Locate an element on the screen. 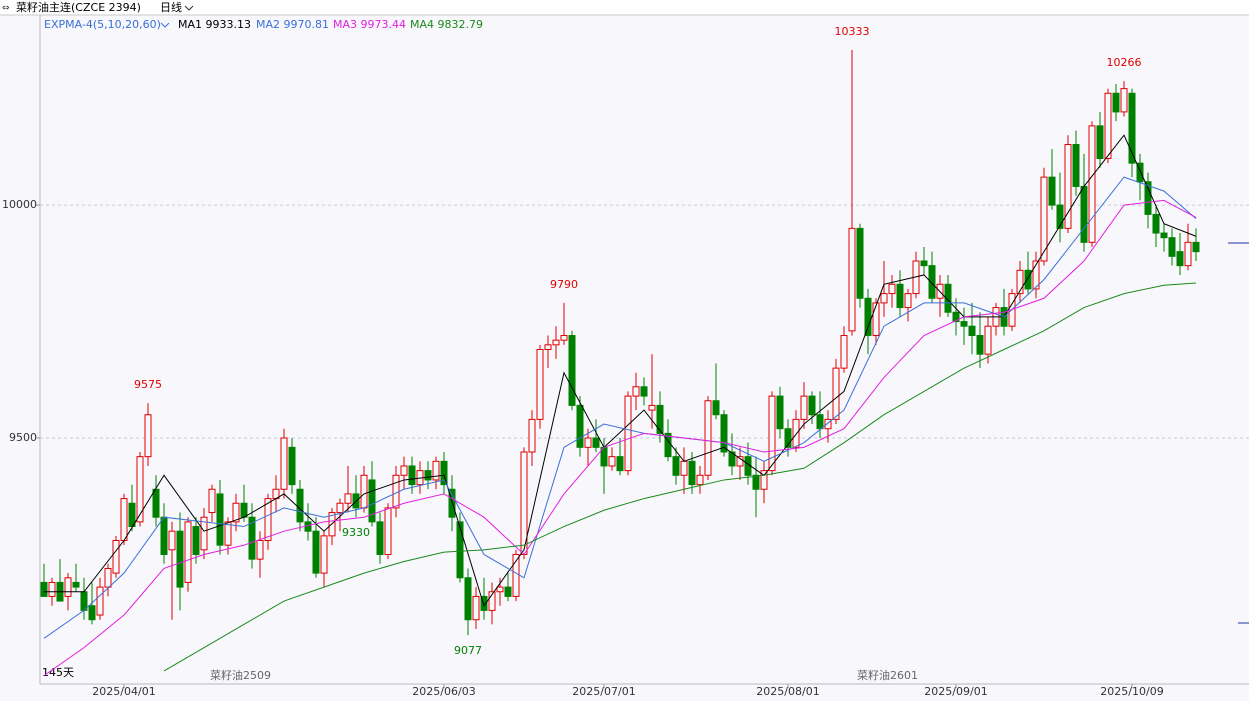 The image size is (1249, 701). chart-title: 菜籽油主连(CZCE 2394) is located at coordinates (78, 7).